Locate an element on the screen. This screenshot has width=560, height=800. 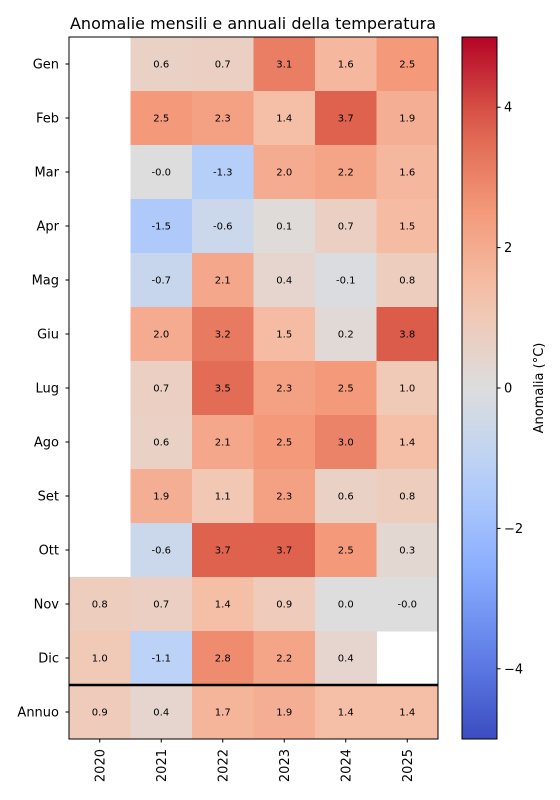
cell-value-label: 3.5 is located at coordinates (223, 389).